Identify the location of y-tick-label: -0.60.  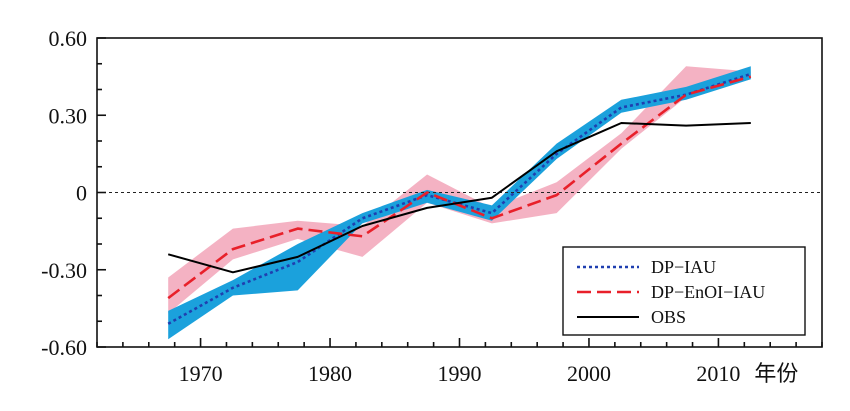
(64, 347).